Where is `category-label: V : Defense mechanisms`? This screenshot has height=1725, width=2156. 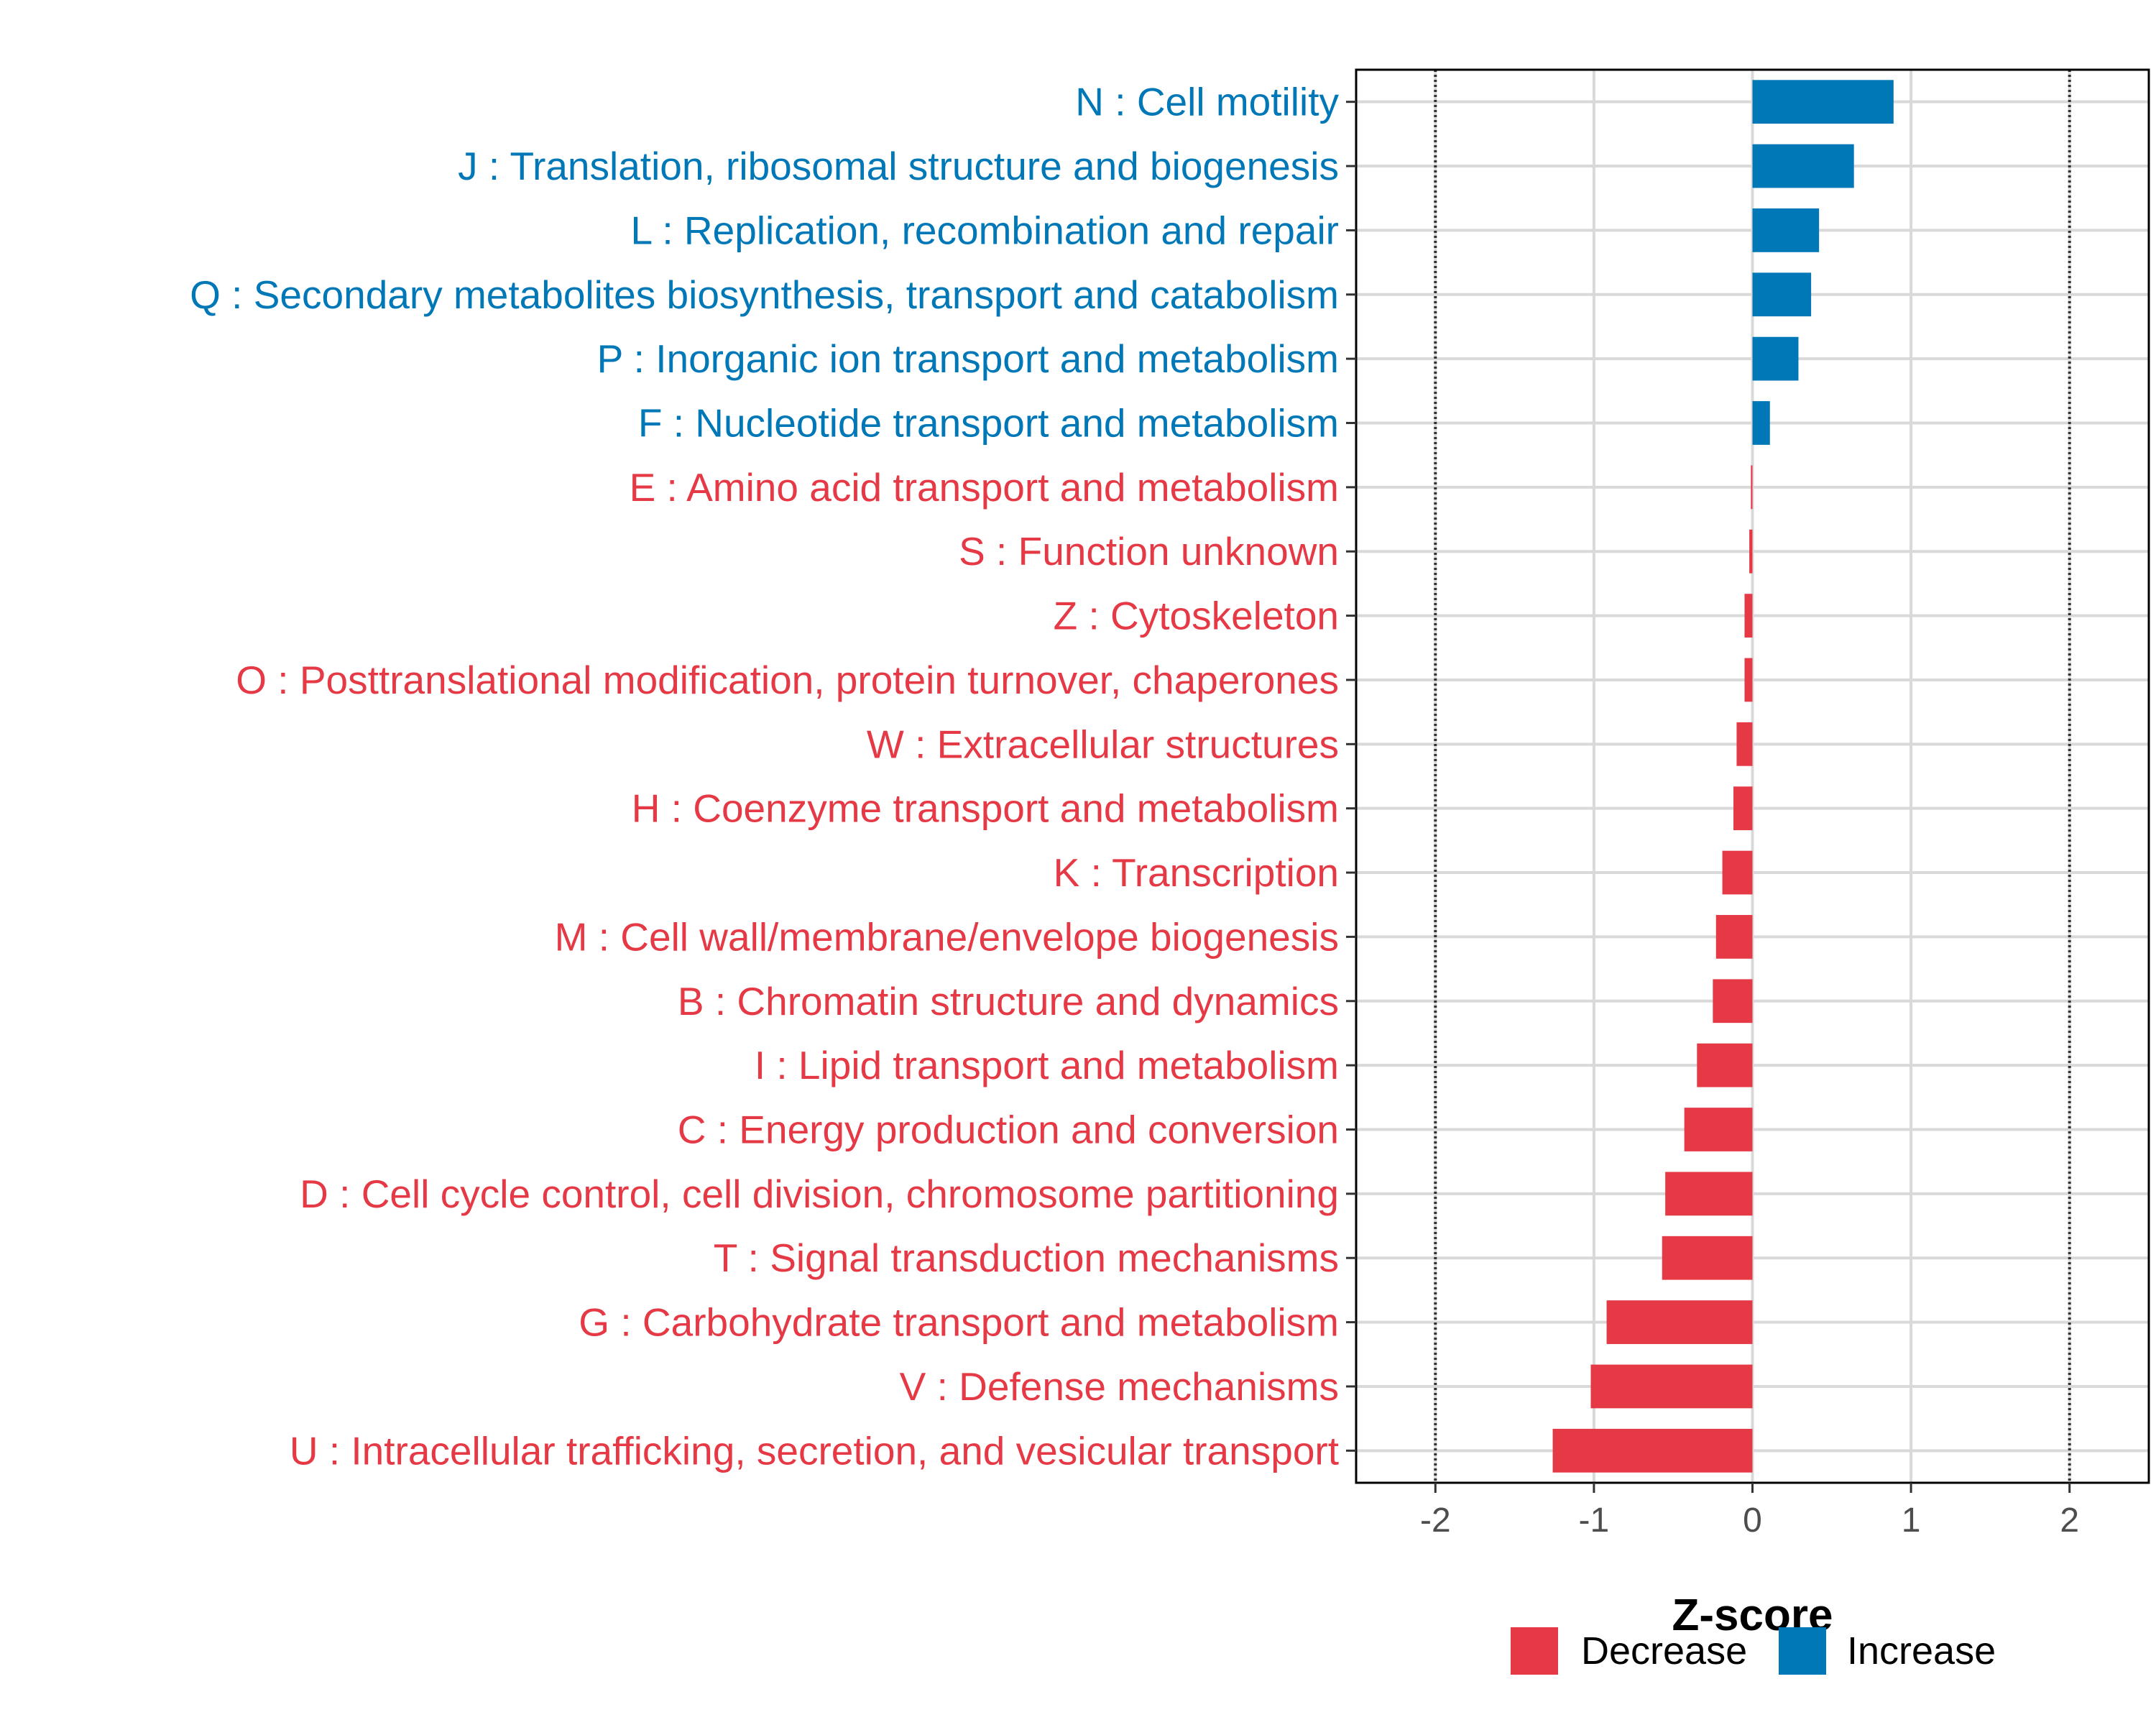 category-label: V : Defense mechanisms is located at coordinates (1119, 1386).